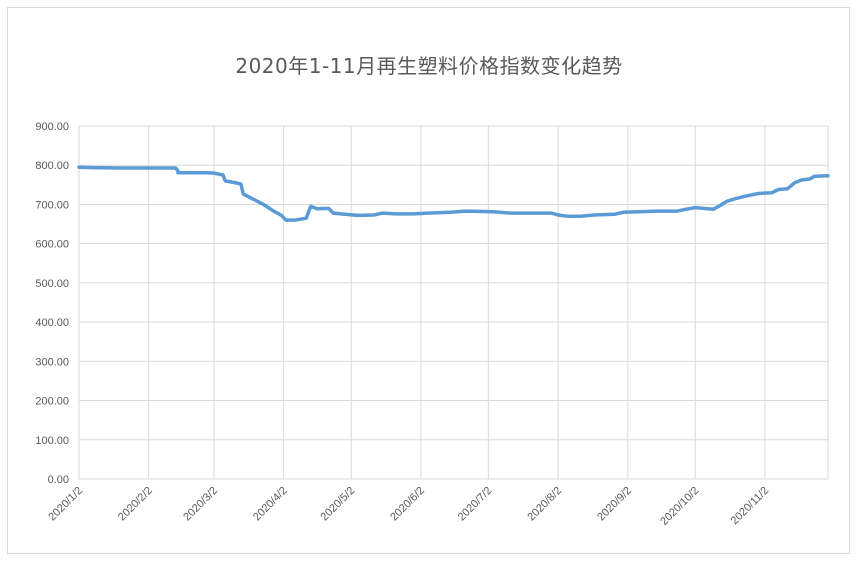 The width and height of the screenshot is (858, 563). I want to click on y-tick-label: 500.00, so click(52, 284).